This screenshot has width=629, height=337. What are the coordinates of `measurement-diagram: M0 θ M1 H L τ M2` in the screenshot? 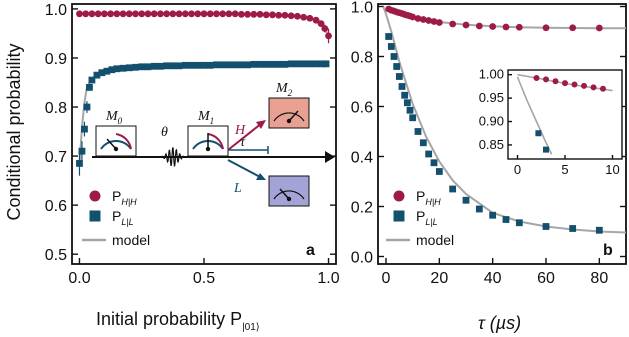 It's located at (213, 144).